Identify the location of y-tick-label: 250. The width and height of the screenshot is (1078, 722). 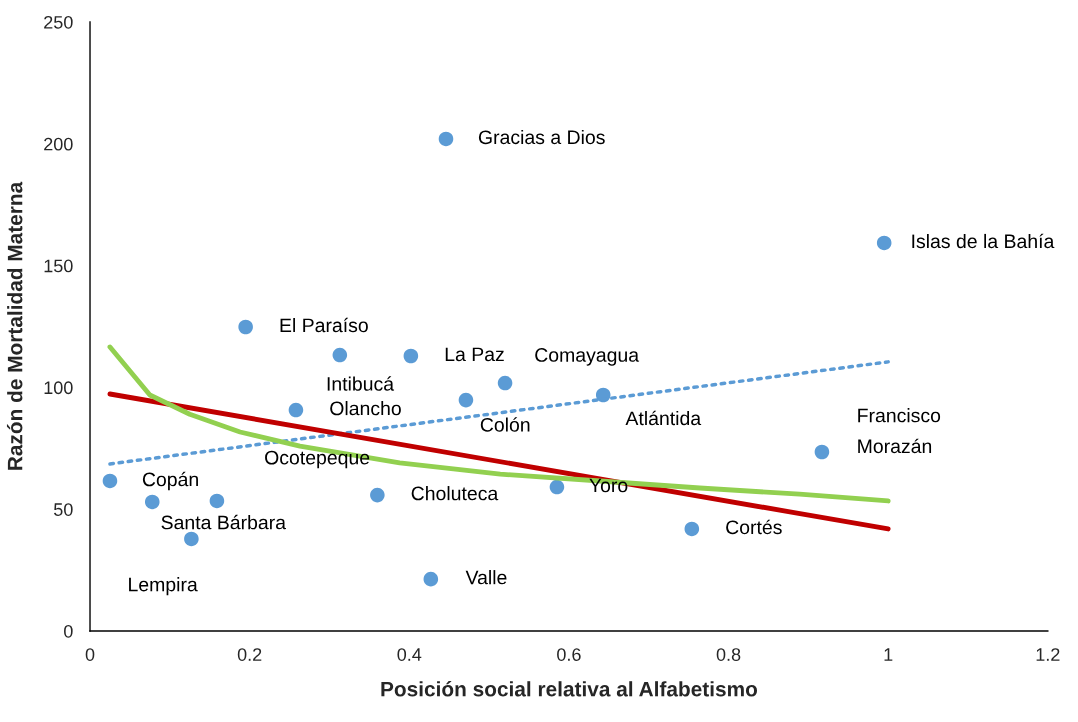
(58, 22).